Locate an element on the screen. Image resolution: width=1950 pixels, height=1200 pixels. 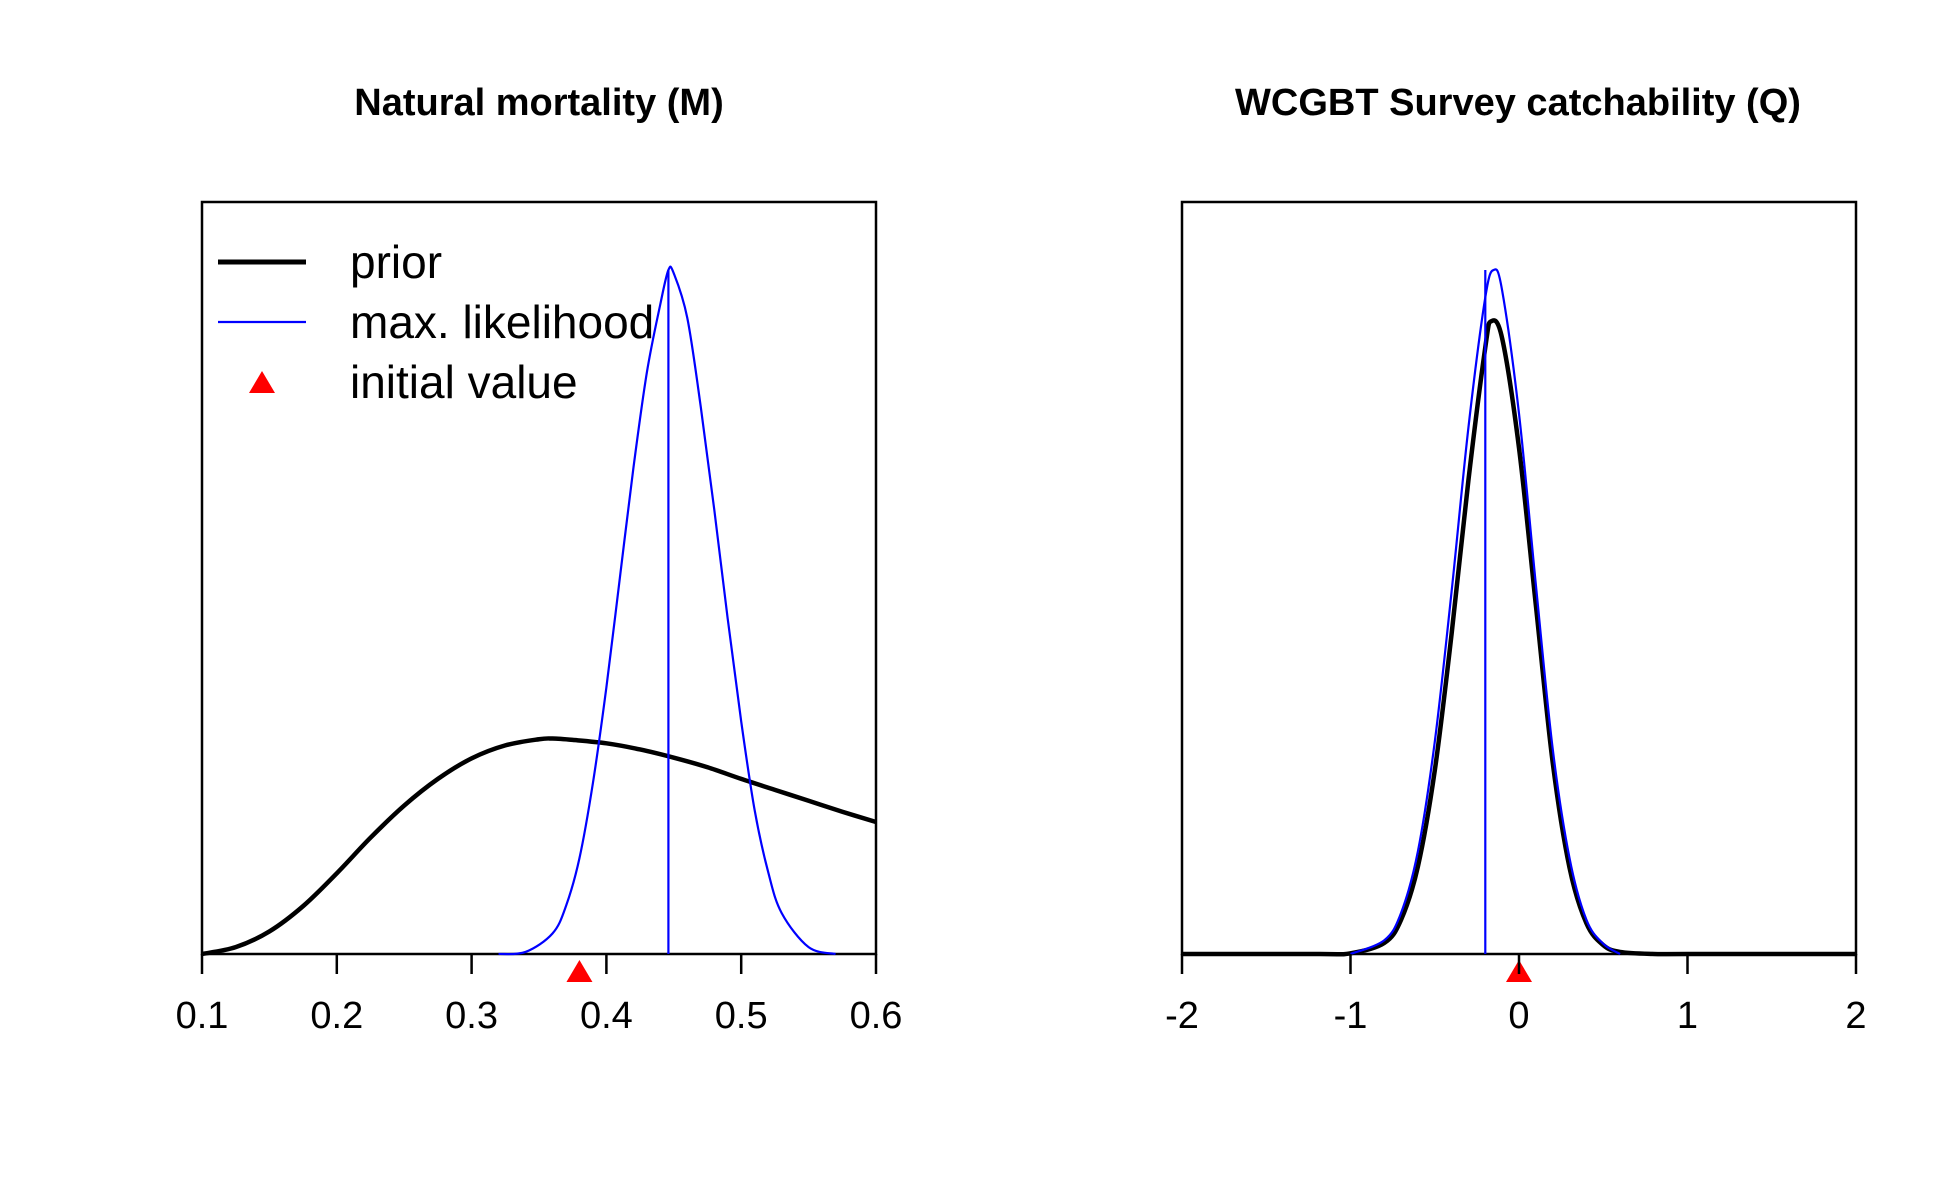
x-tick-label: 2 is located at coordinates (1855, 1016).